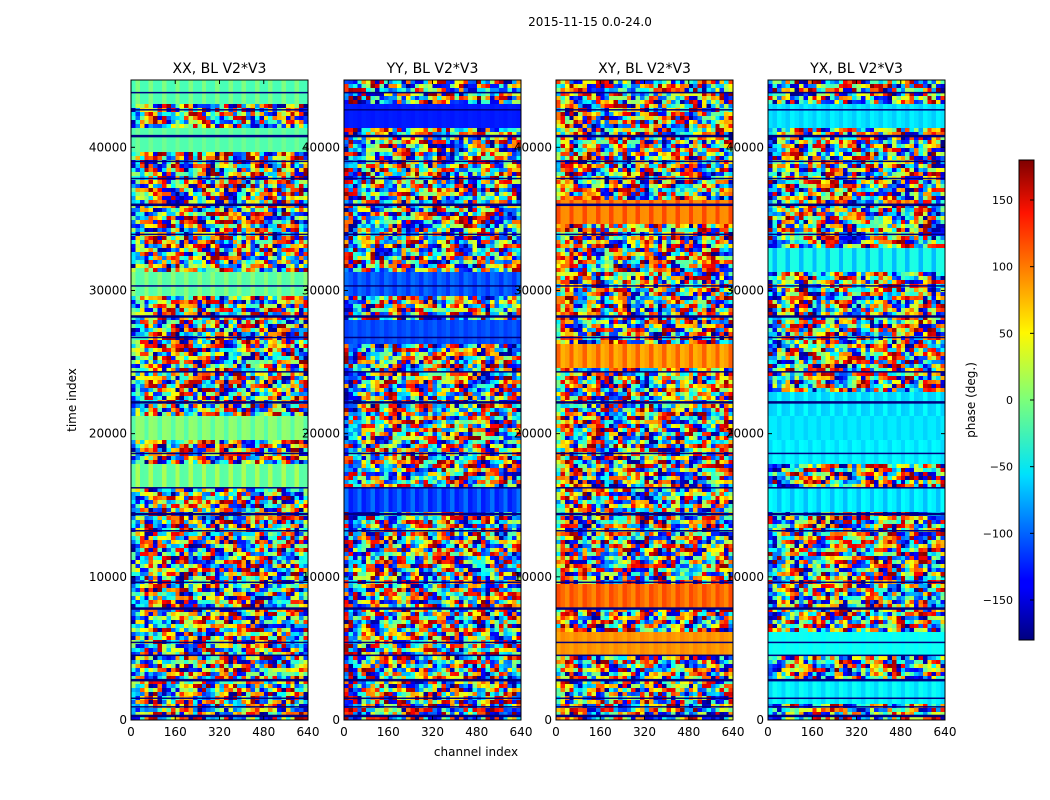 This screenshot has width=1050, height=800. Describe the element at coordinates (999, 400) in the screenshot. I see `colorbar: −150 −100 −50 0 50 100 150 phase (deg.)` at that location.